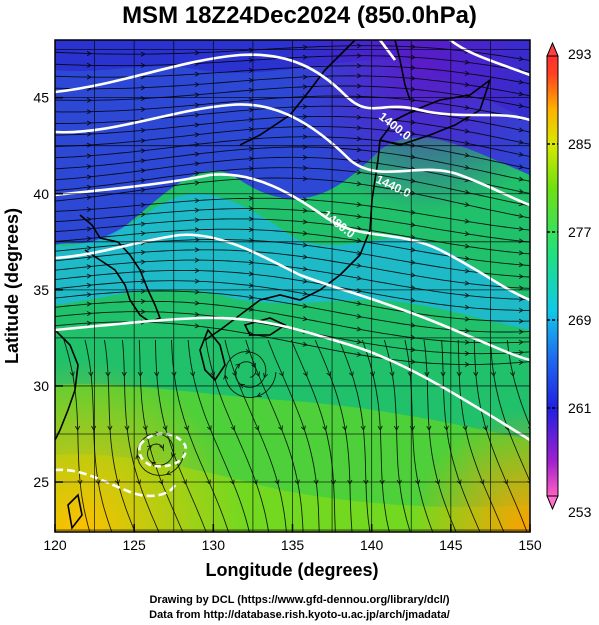 The height and width of the screenshot is (625, 599). Describe the element at coordinates (212, 355) in the screenshot. I see `kyushu-coast` at that location.